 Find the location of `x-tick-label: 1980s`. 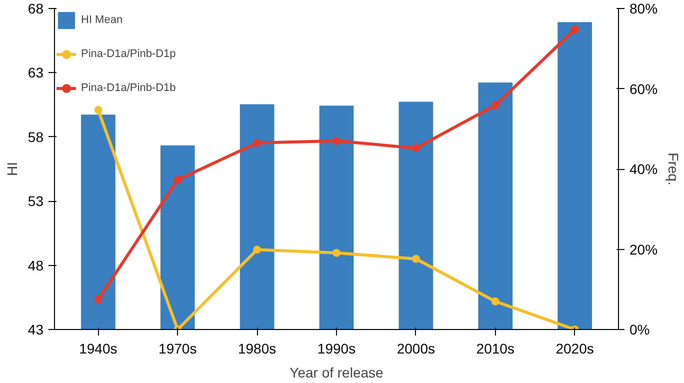

x-tick-label: 1980s is located at coordinates (257, 348).